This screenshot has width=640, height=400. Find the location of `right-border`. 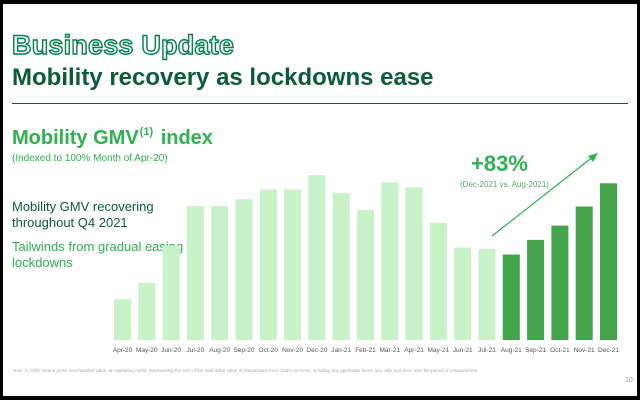

right-border is located at coordinates (638, 200).